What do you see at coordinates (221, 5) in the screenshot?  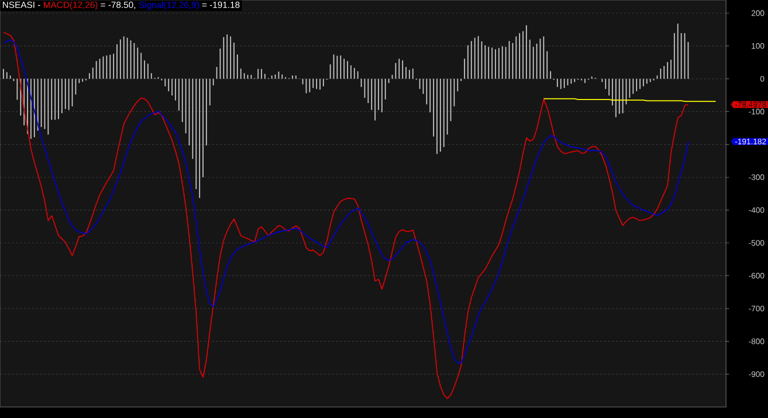 I see `annotation: = -191.18` at bounding box center [221, 5].